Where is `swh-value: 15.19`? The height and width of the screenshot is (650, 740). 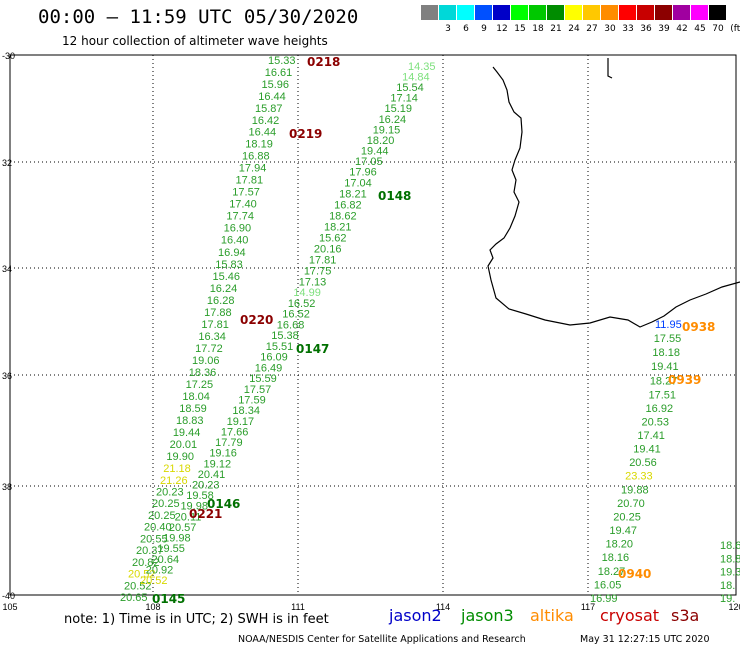
swh-value: 15.19 is located at coordinates (398, 109).